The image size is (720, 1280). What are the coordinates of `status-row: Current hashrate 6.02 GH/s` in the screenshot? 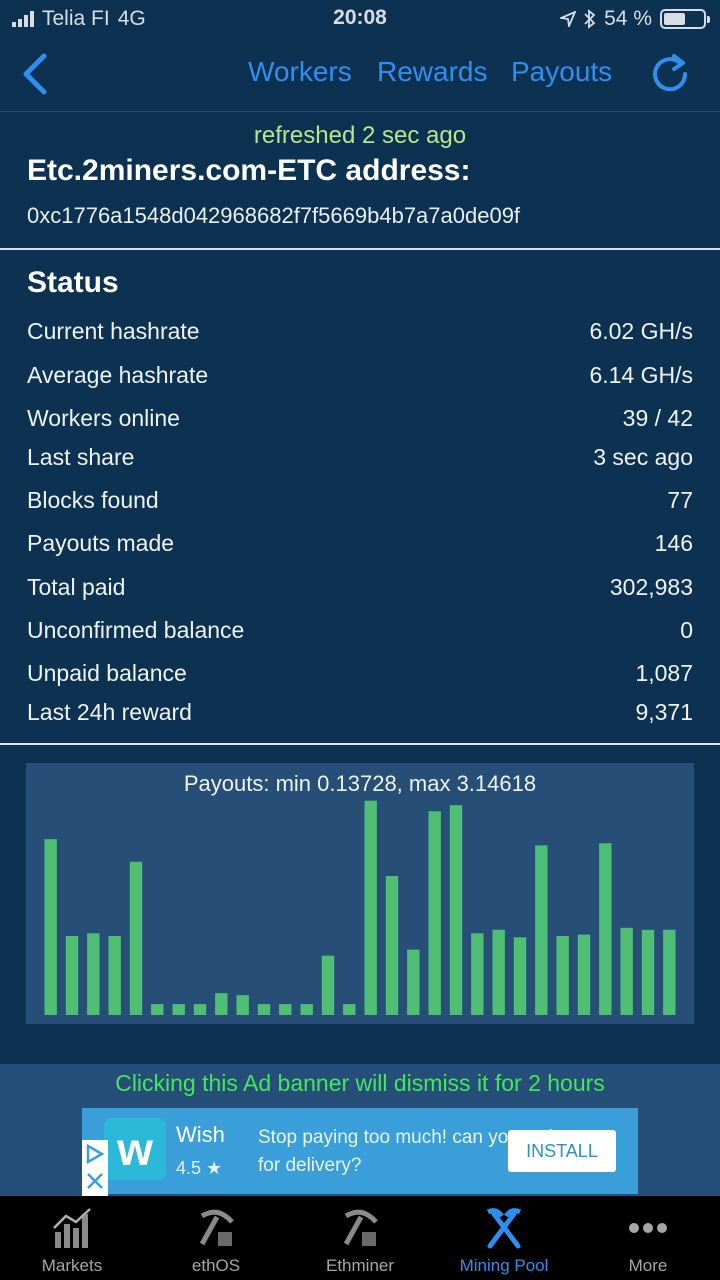 It's located at (360, 331).